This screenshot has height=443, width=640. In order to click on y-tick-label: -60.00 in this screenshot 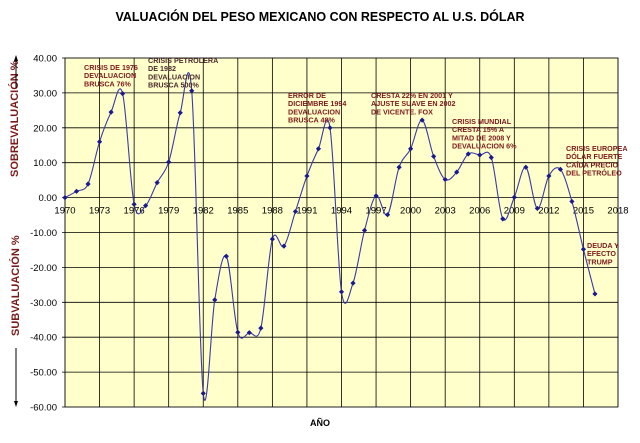, I will do `click(43, 408)`.